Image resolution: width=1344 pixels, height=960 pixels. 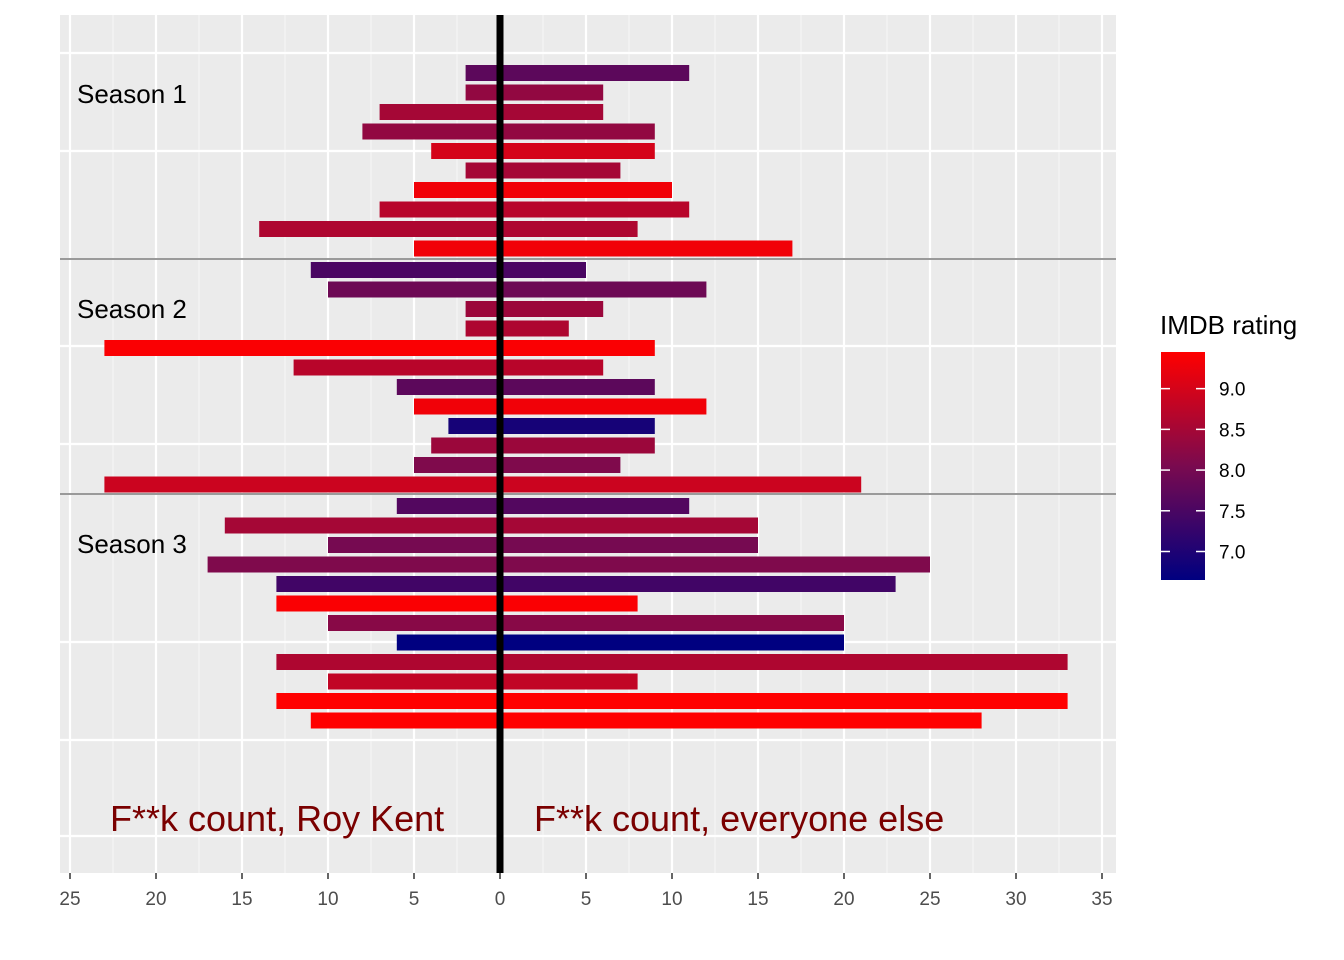 What do you see at coordinates (1015, 899) in the screenshot?
I see `x-tick-label: 30` at bounding box center [1015, 899].